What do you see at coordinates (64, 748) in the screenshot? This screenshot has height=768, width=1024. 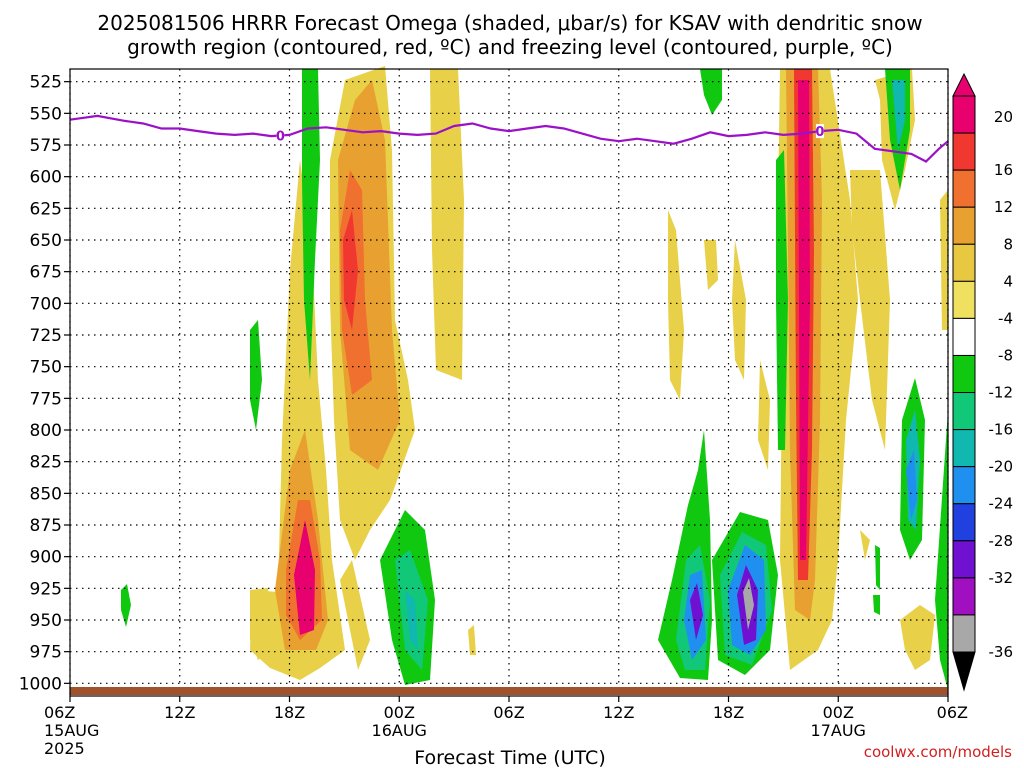 I see `x-tick-year: 2025` at bounding box center [64, 748].